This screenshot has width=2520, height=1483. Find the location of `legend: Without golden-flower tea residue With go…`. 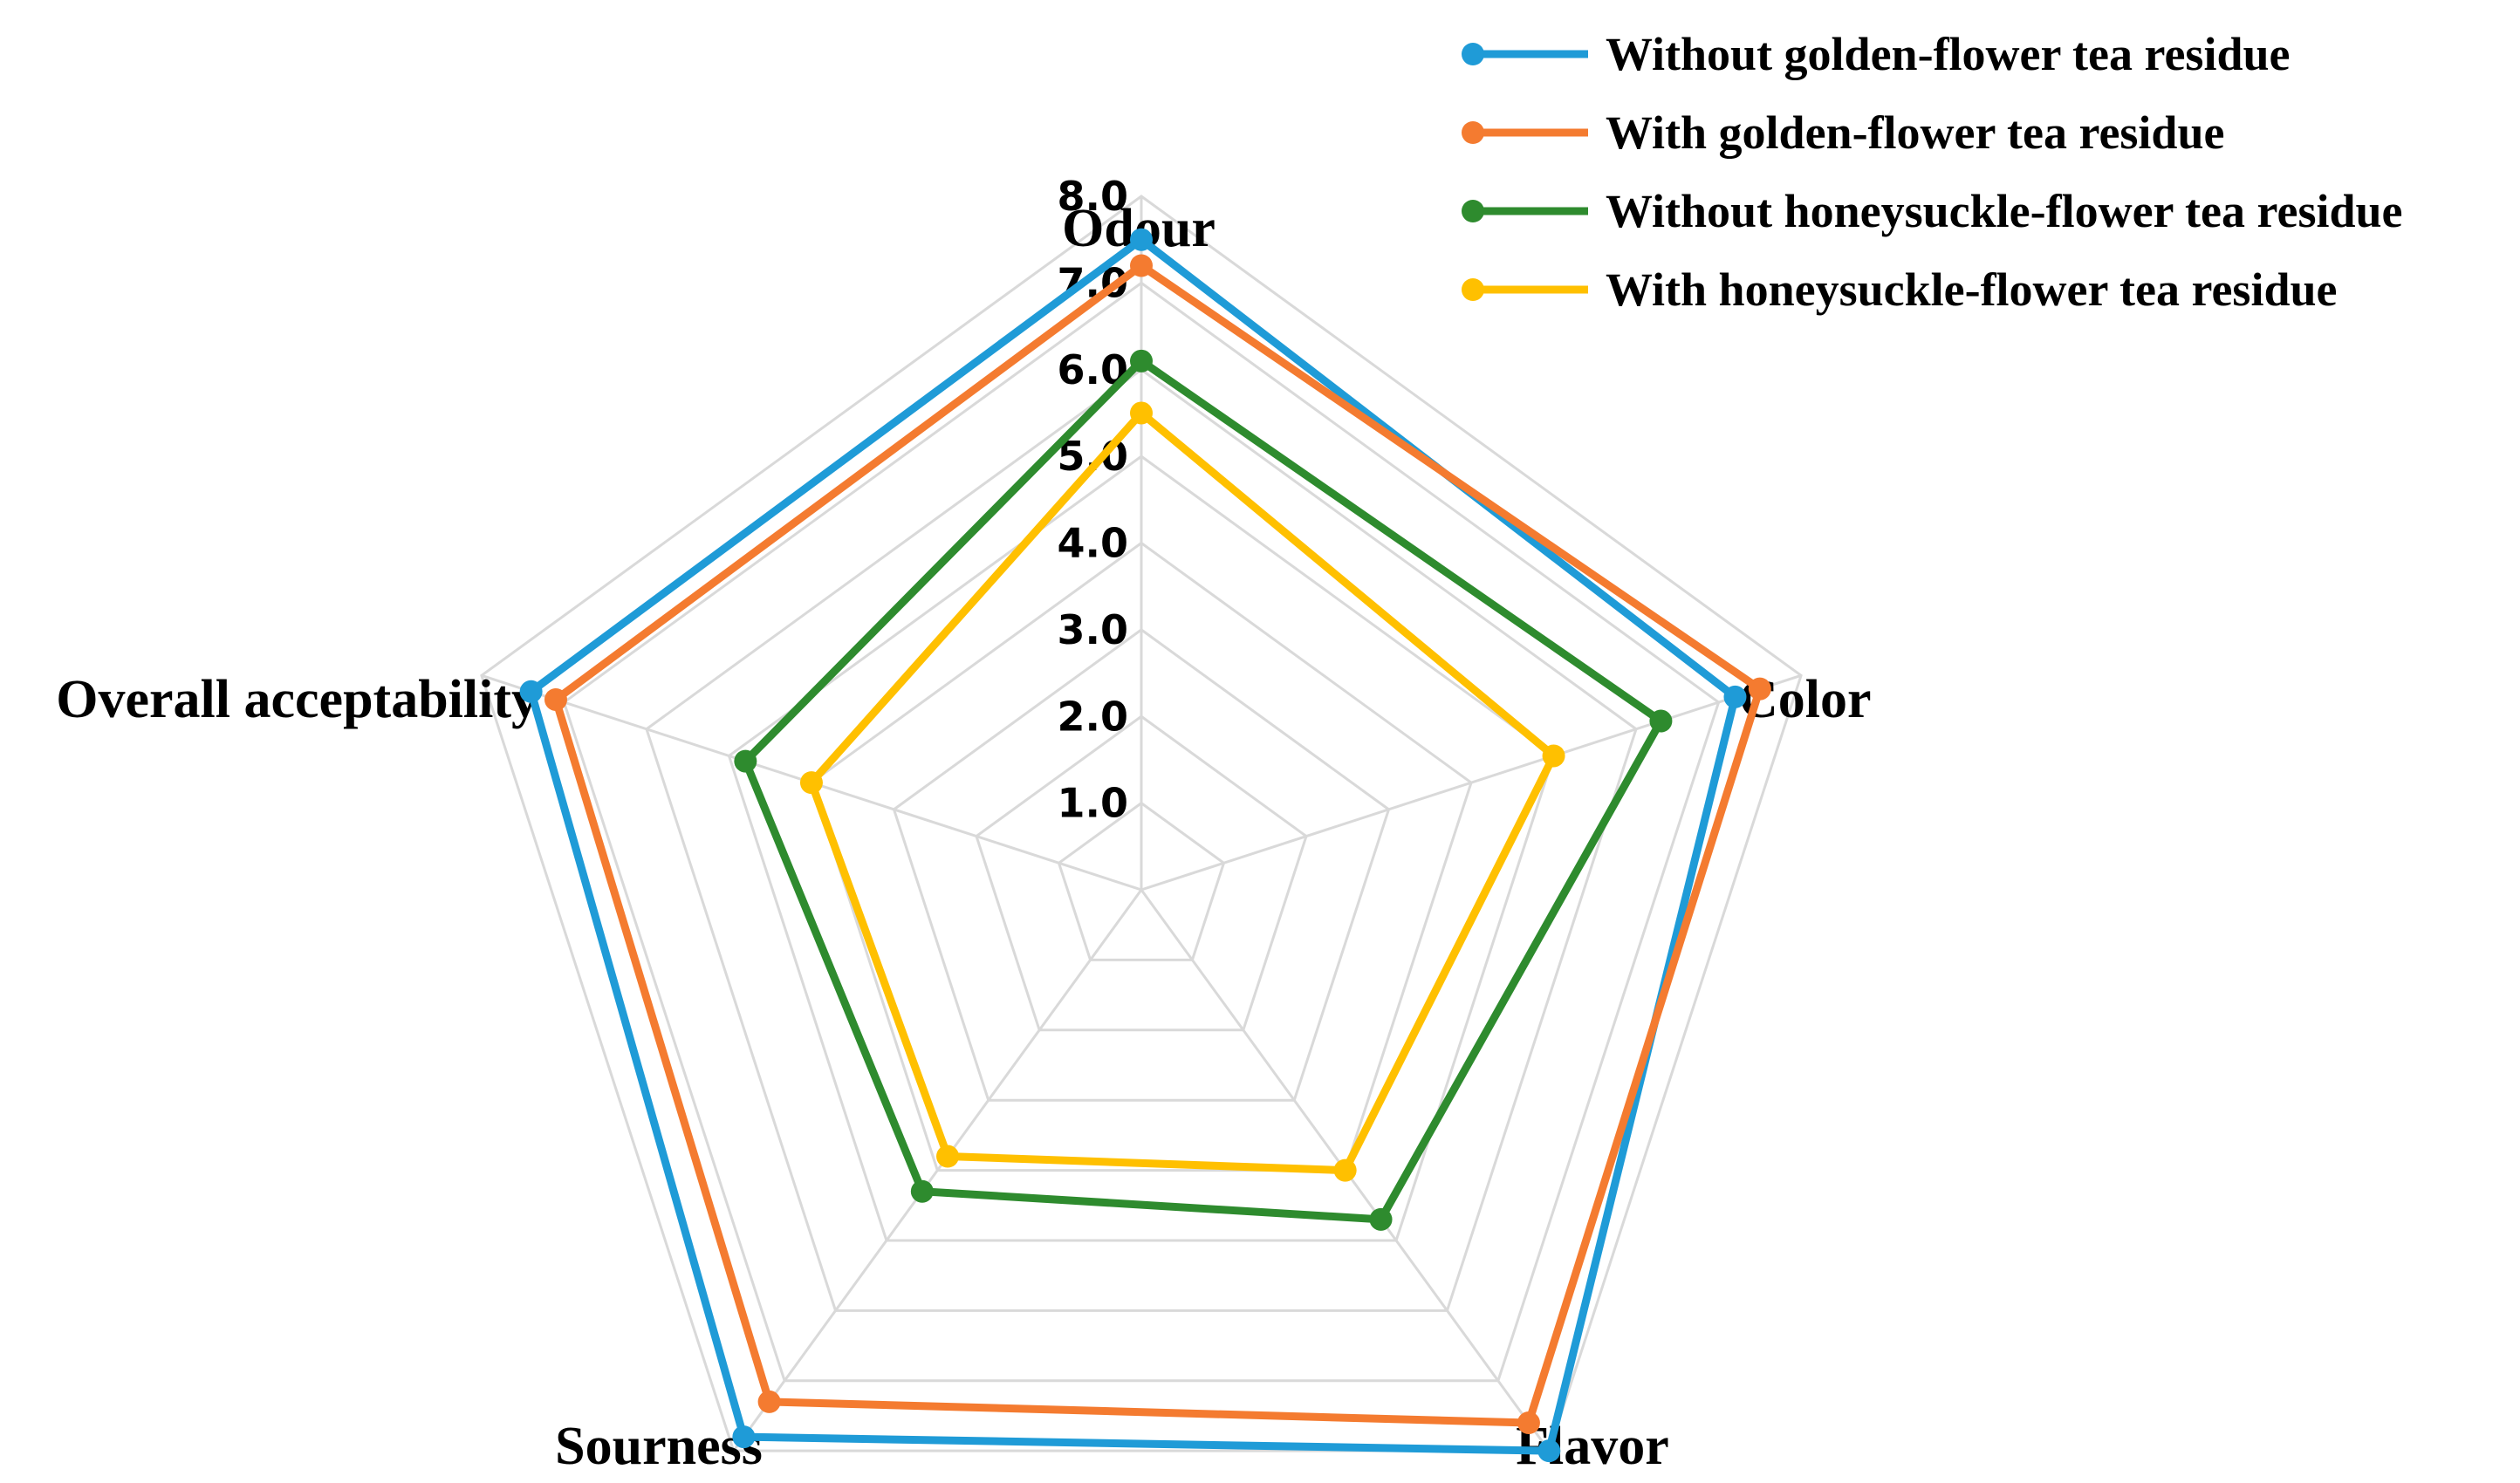

legend: Without golden-flower tea residue With go… is located at coordinates (1932, 172).